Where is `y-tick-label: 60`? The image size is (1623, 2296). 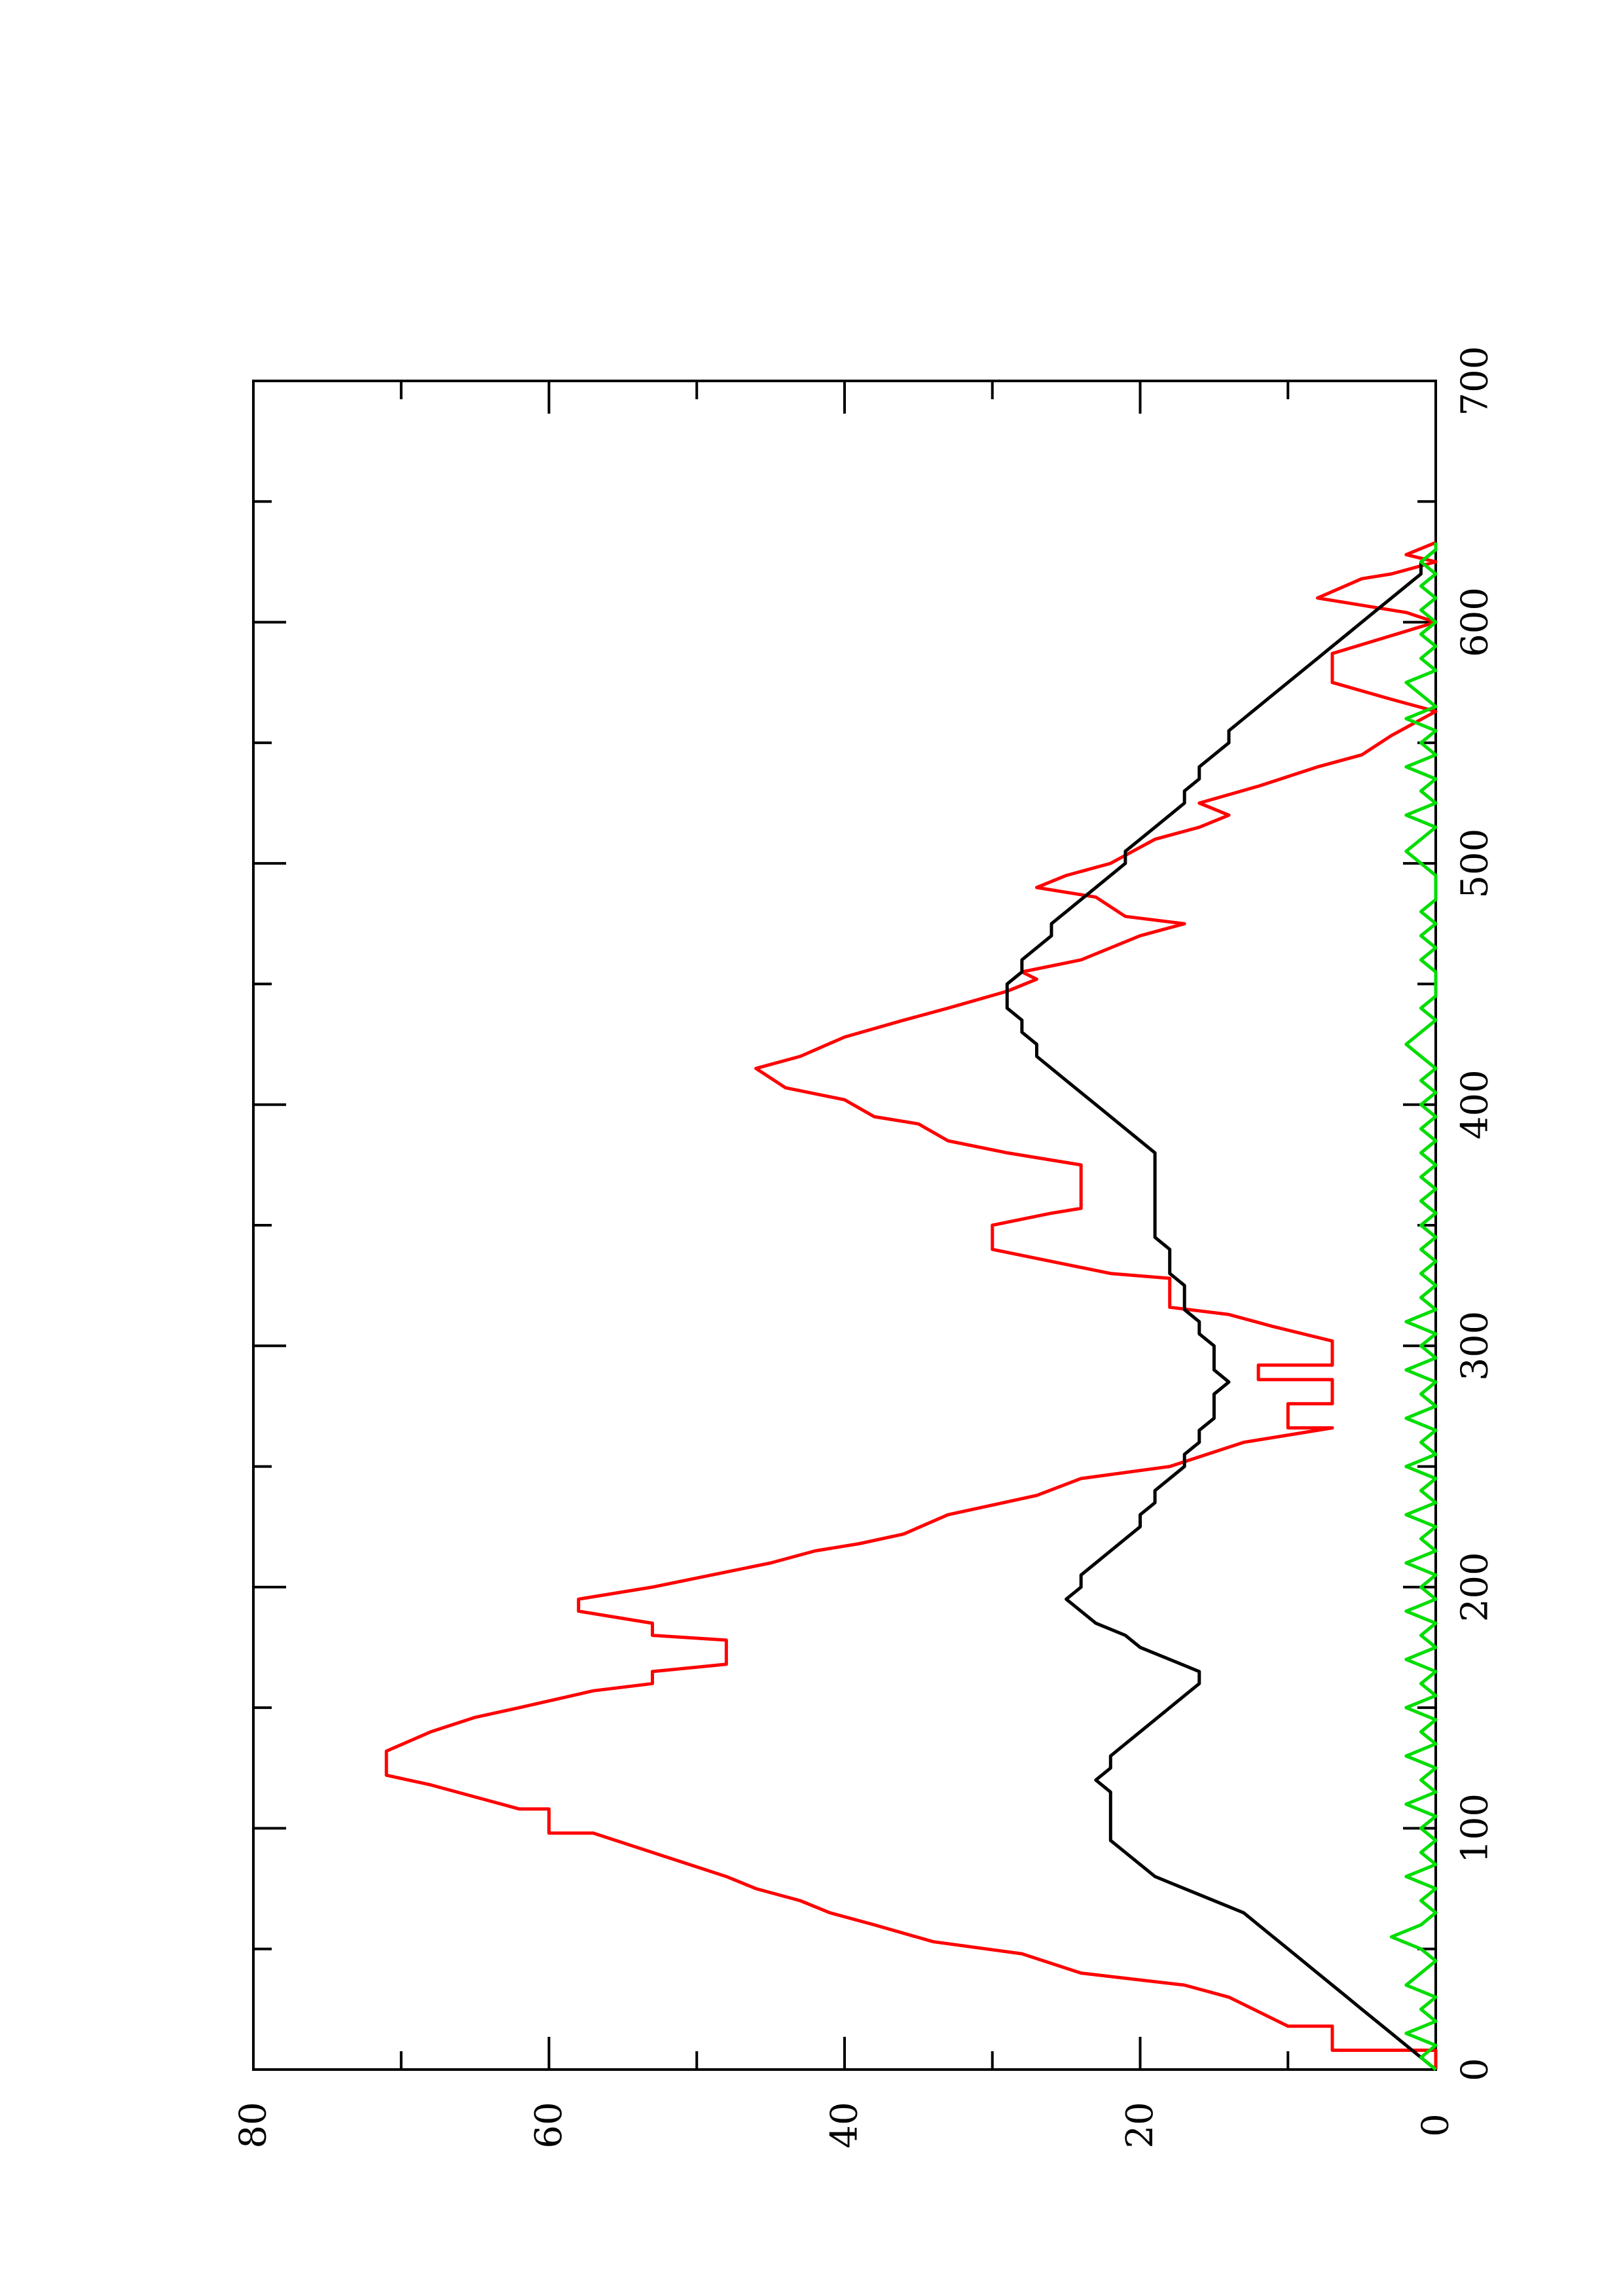
y-tick-label: 60 is located at coordinates (549, 2125).